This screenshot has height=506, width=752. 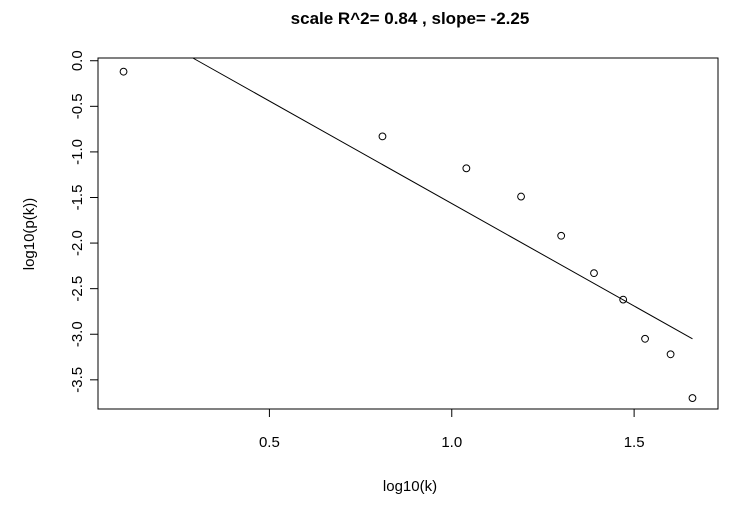 What do you see at coordinates (634, 442) in the screenshot?
I see `x-tick-label: 1.5` at bounding box center [634, 442].